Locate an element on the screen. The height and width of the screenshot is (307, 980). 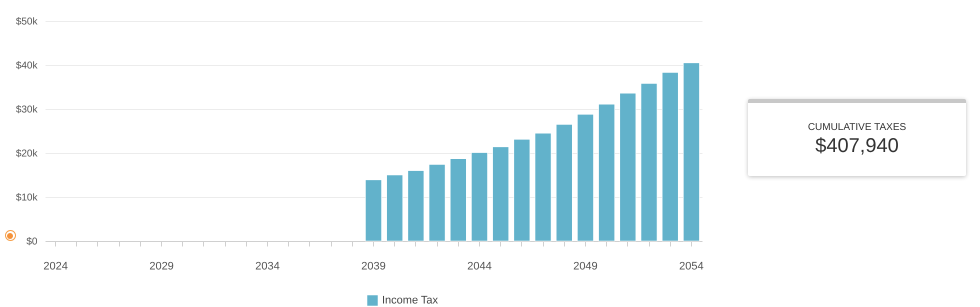
text: $407,940 is located at coordinates (857, 146).